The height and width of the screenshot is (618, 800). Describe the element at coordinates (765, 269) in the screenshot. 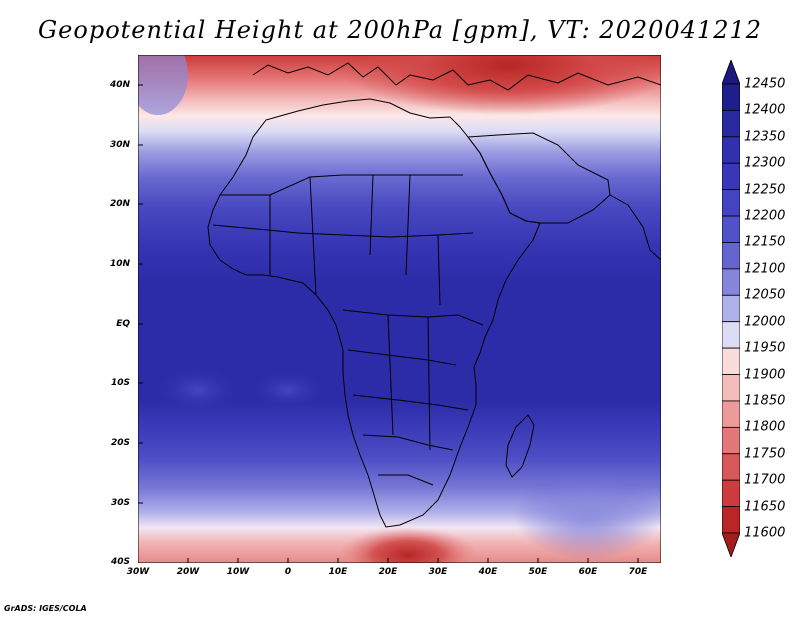

I see `colorbar-label: 12100` at that location.